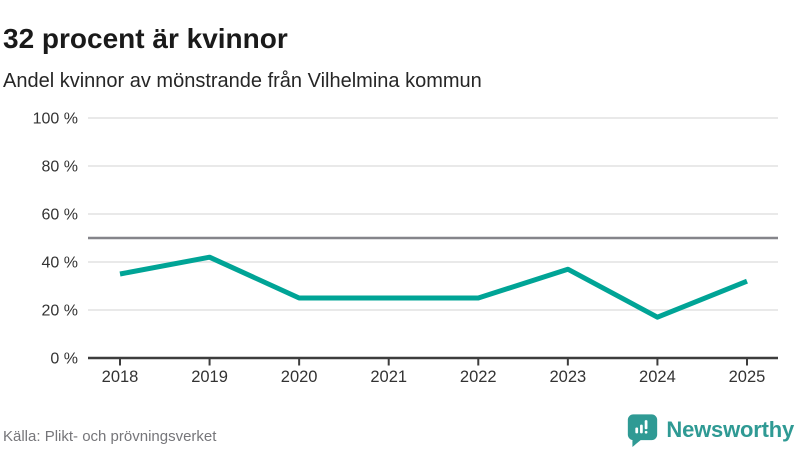 Image resolution: width=800 pixels, height=450 pixels. What do you see at coordinates (433, 287) in the screenshot?
I see `trend-line` at bounding box center [433, 287].